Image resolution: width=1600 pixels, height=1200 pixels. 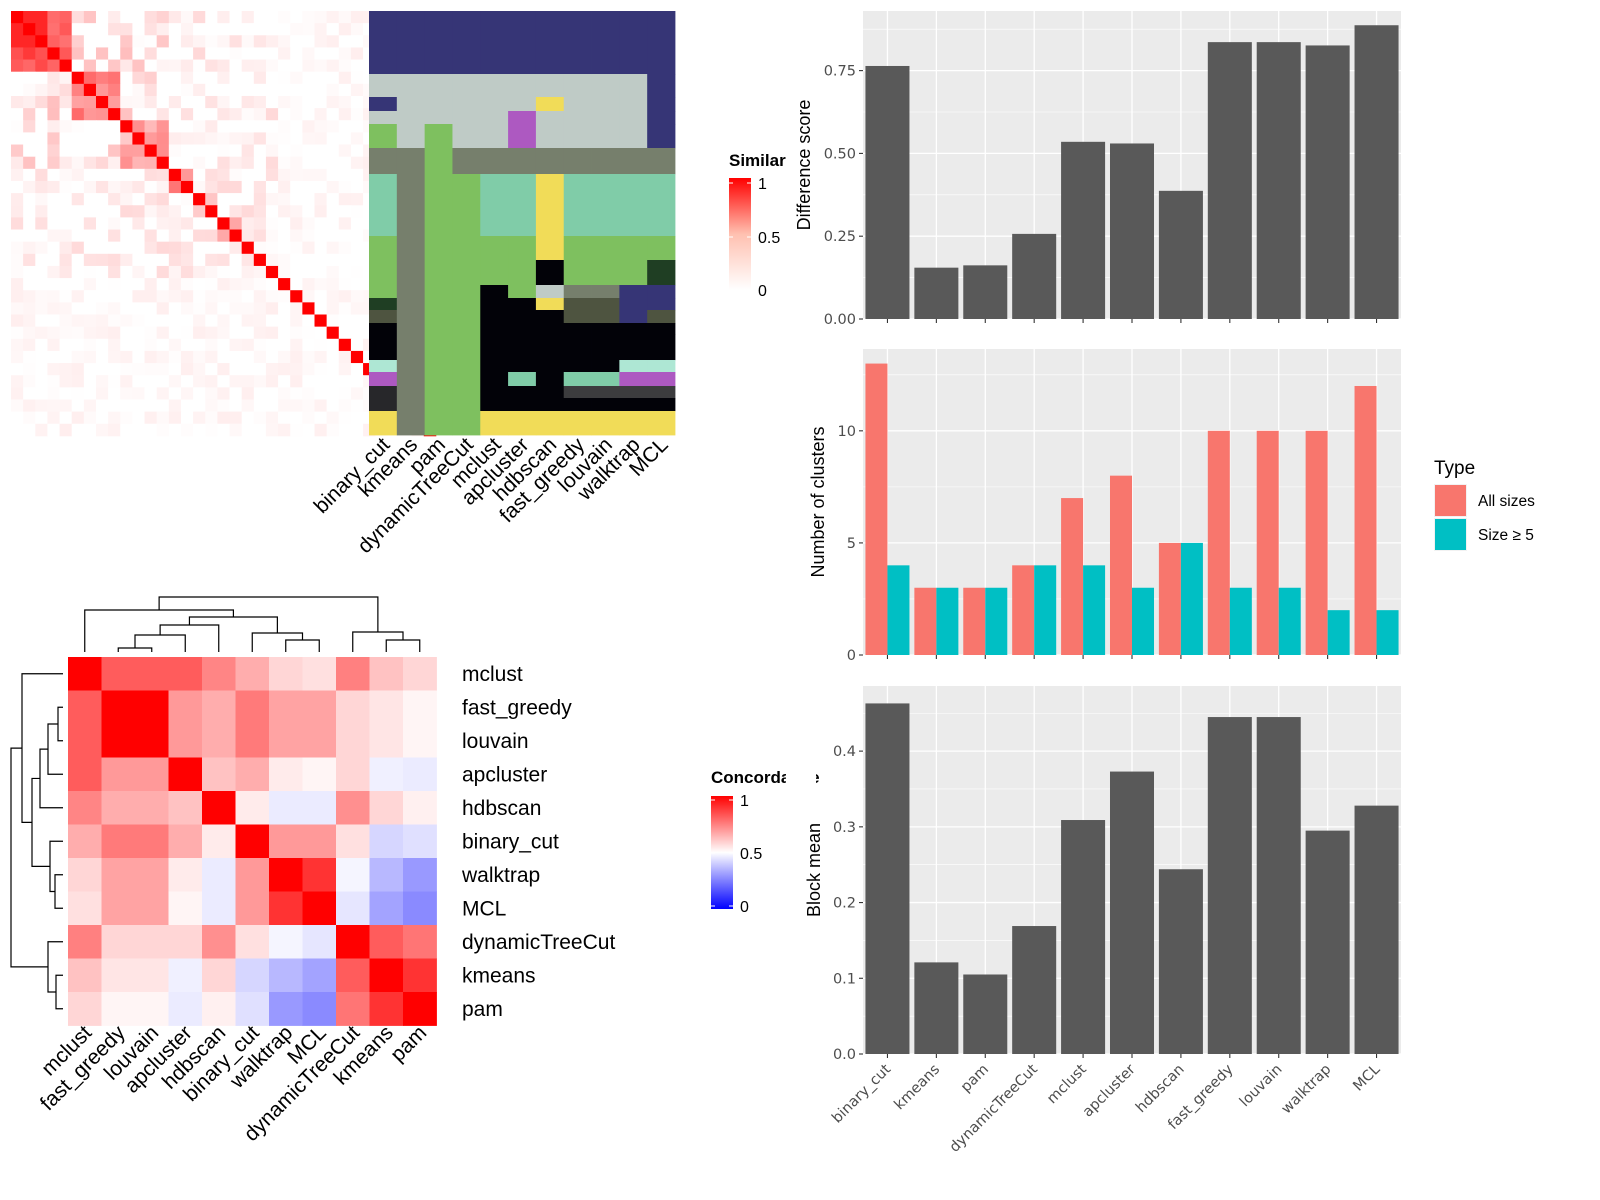 What do you see at coordinates (1067, 1084) in the screenshot?
I see `x-tick-label: mclust` at bounding box center [1067, 1084].